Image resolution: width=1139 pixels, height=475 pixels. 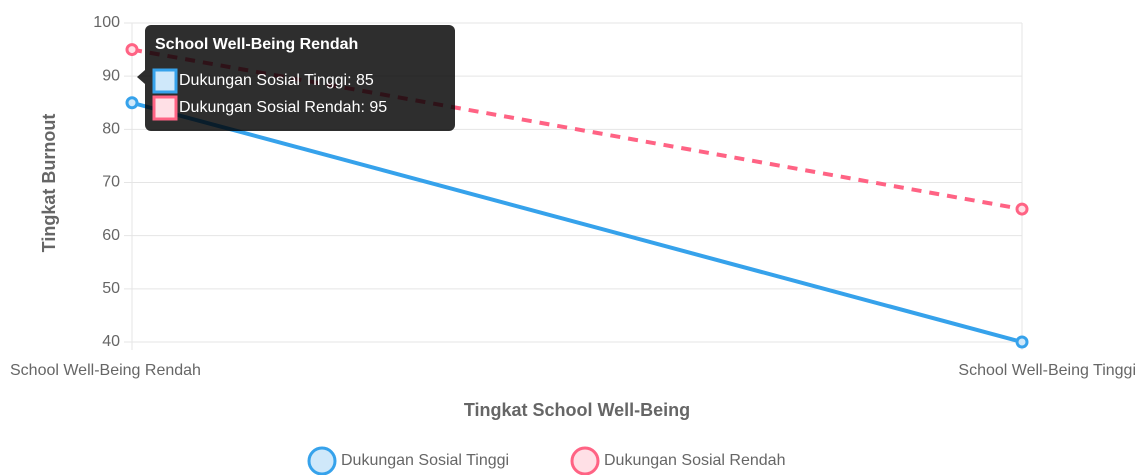 What do you see at coordinates (694, 460) in the screenshot?
I see `legend-label: Dukungan Sosial Rendah` at bounding box center [694, 460].